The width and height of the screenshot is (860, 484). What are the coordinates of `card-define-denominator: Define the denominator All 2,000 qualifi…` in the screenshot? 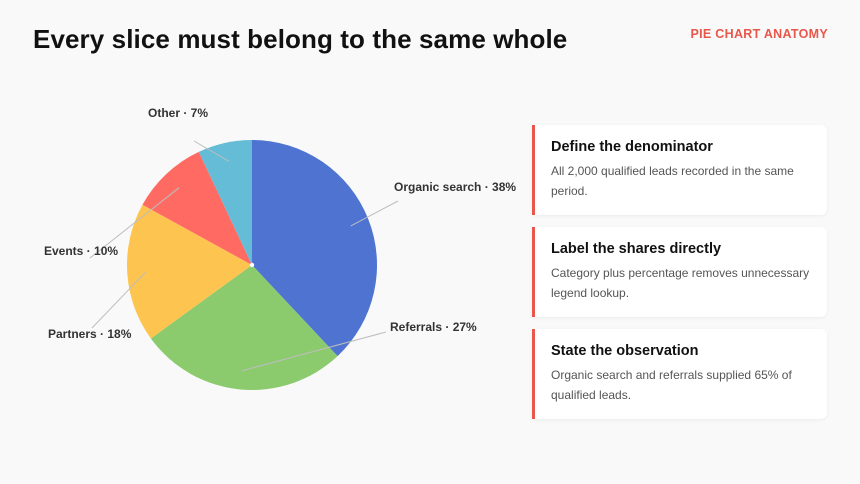 It's located at (679, 170).